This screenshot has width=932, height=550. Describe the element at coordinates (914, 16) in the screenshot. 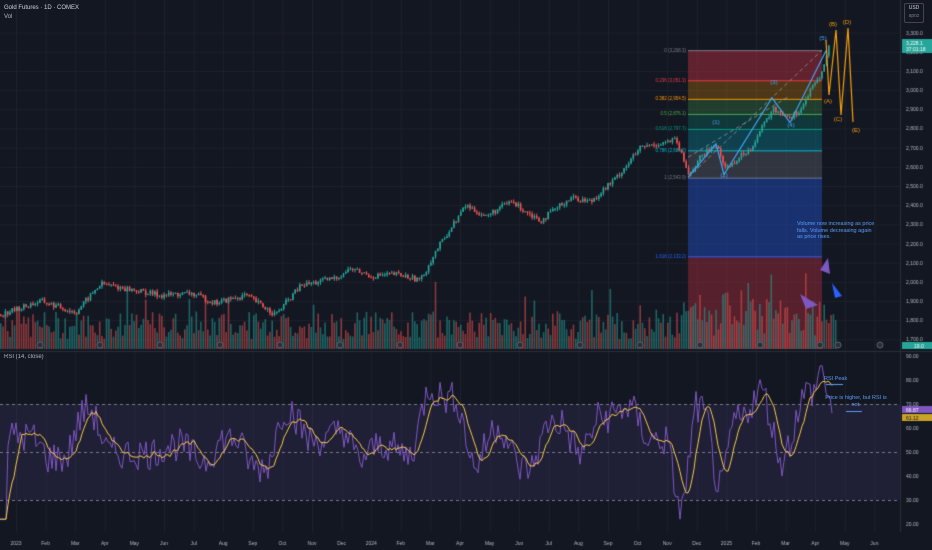

I see `currency-sub: apoz` at that location.